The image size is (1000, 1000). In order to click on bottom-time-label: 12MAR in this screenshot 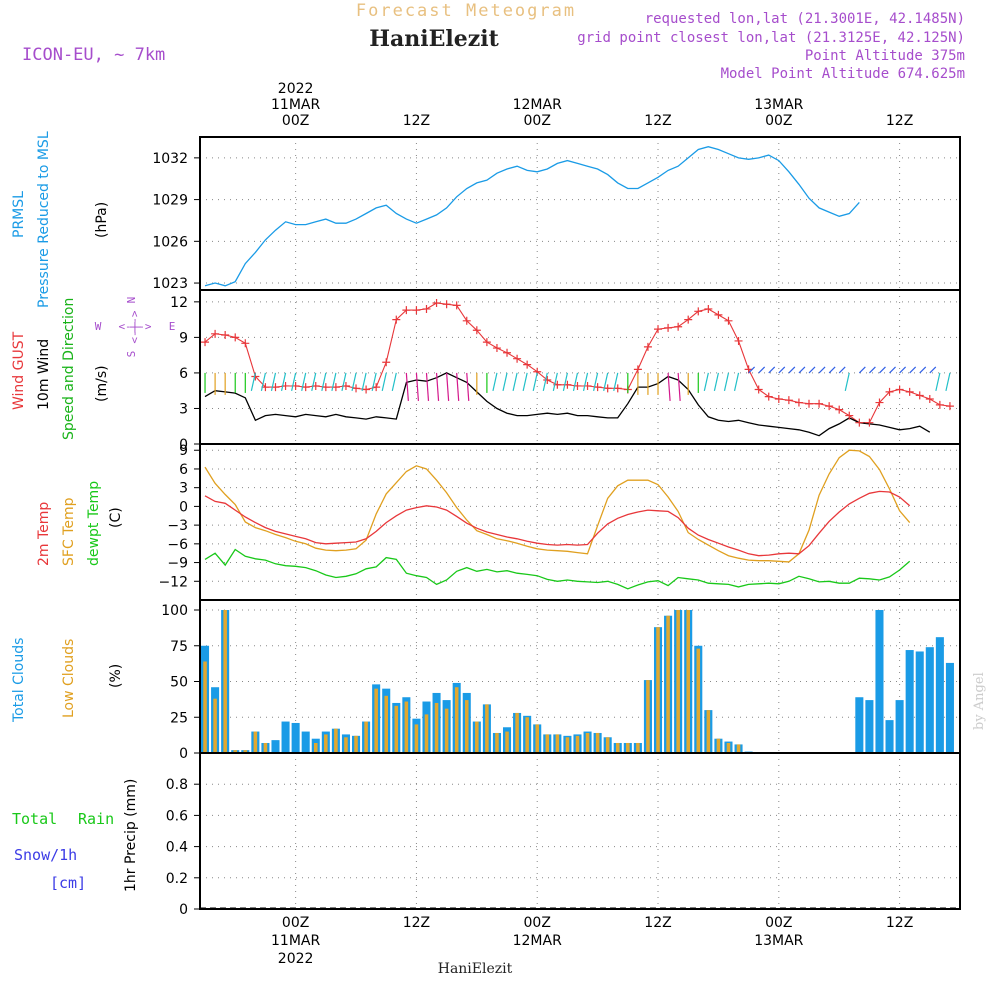, I will do `click(537, 941)`.